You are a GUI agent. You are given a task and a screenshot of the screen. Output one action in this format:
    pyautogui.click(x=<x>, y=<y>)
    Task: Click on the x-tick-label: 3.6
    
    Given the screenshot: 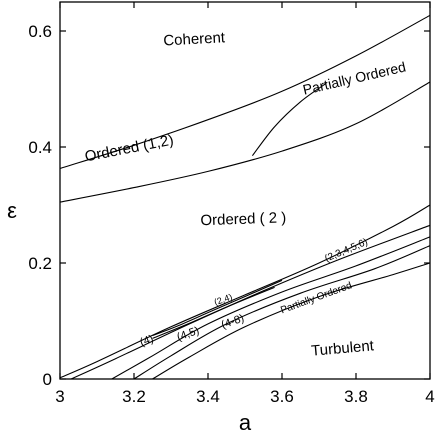 What is the action you would take?
    pyautogui.click(x=282, y=396)
    